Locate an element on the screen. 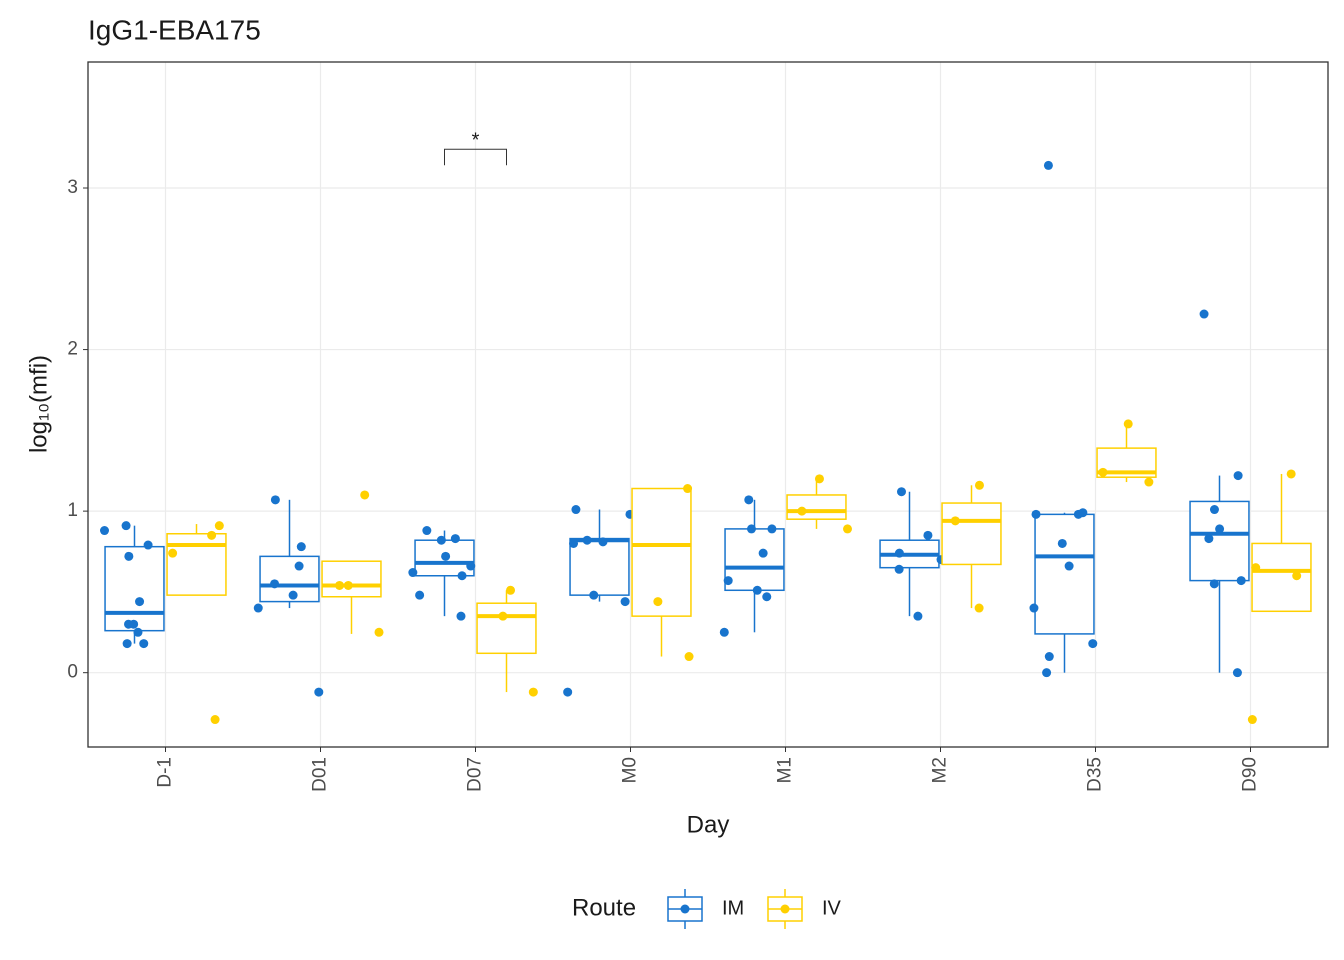  y-tick-label: 3 is located at coordinates (72, 187).